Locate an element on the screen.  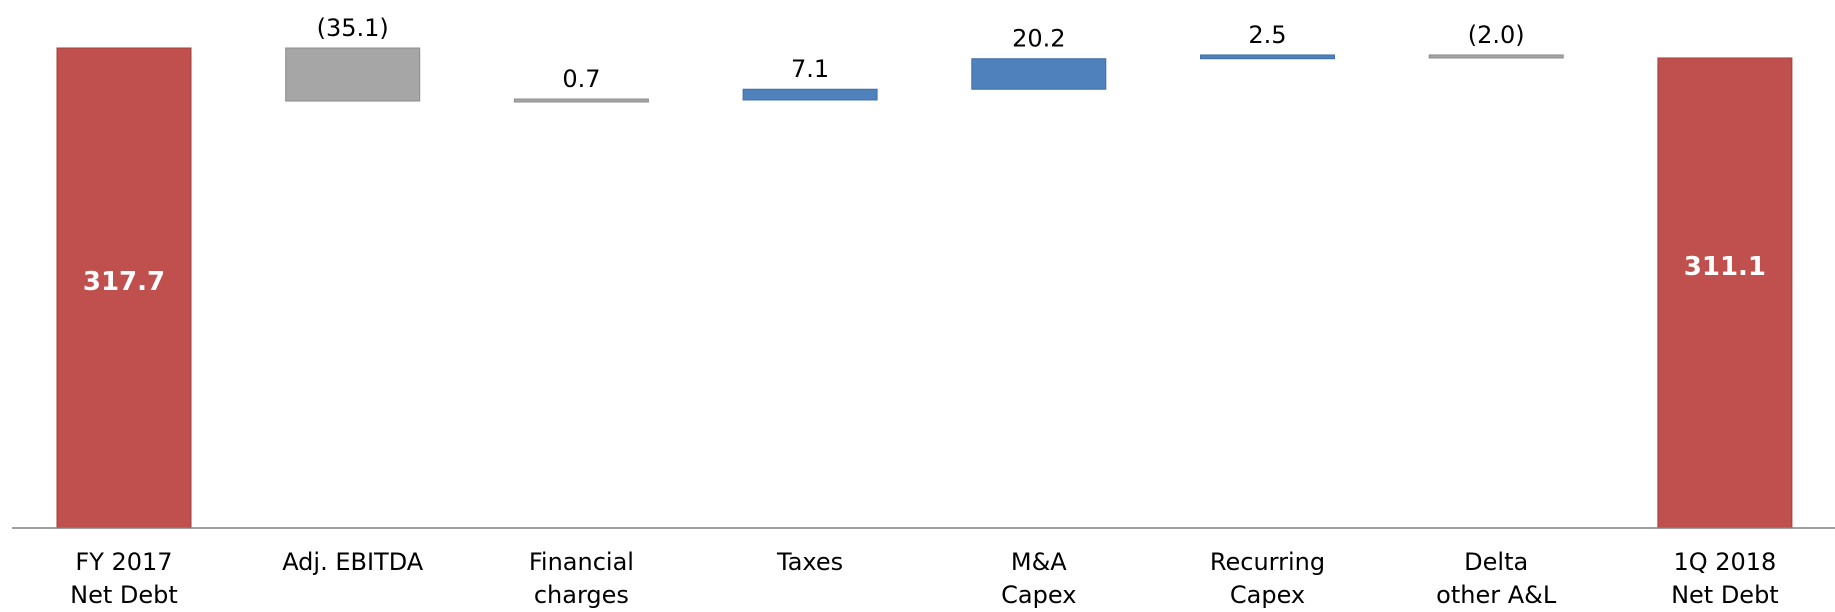
category-label-4: M&A Capex is located at coordinates (1038, 578).